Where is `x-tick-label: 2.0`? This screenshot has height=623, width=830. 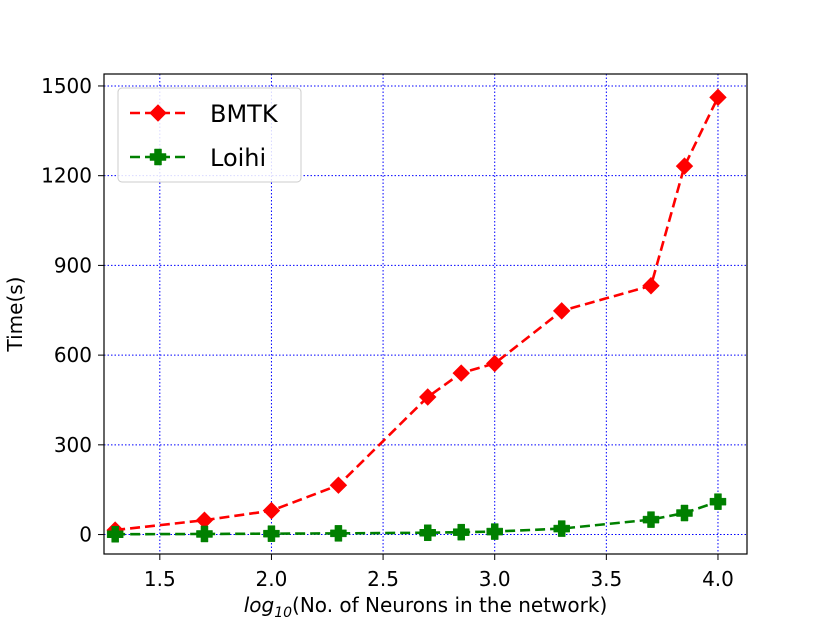 x-tick-label: 2.0 is located at coordinates (272, 579).